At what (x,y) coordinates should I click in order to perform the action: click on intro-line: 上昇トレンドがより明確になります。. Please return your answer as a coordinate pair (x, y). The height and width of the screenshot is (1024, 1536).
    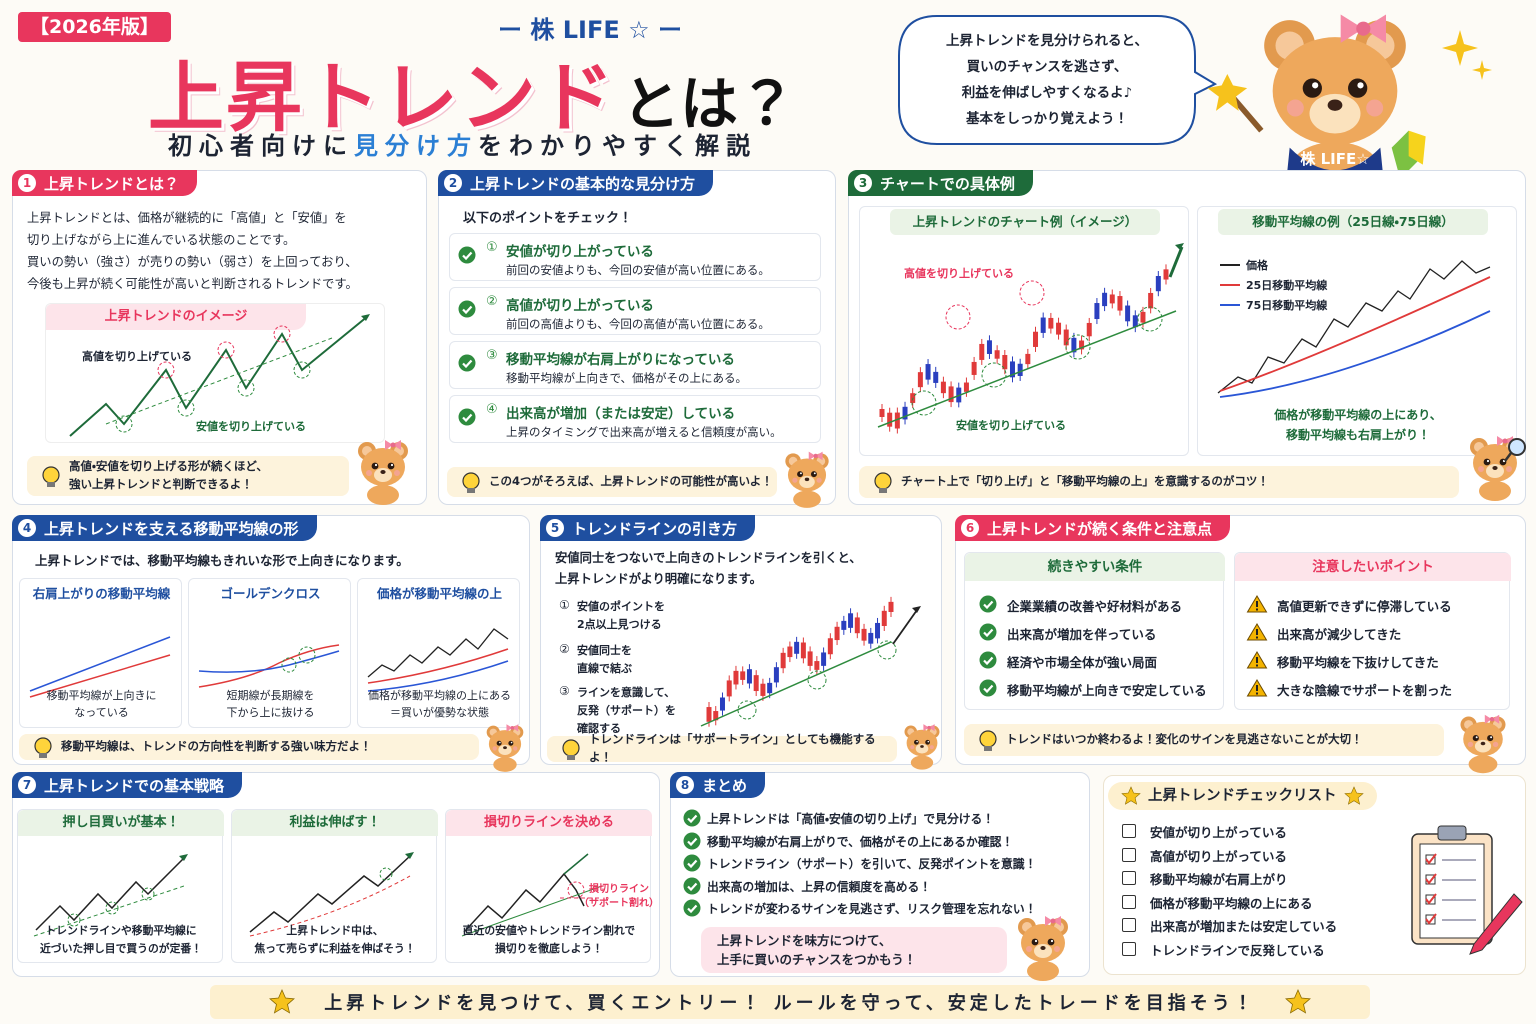
    Looking at the image, I should click on (658, 579).